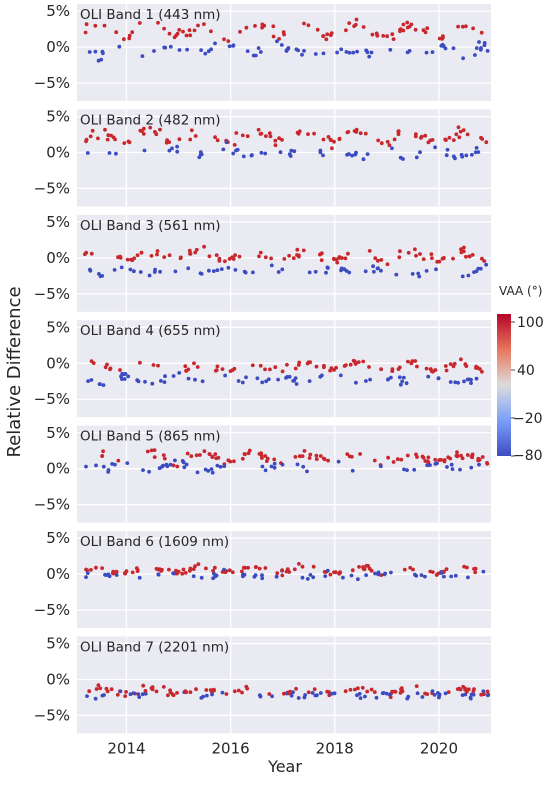 The image size is (550, 785). What do you see at coordinates (262, 262) in the screenshot?
I see `panel-band-3: −5% 0% 5% OLI Band 3 (561 nm)` at bounding box center [262, 262].